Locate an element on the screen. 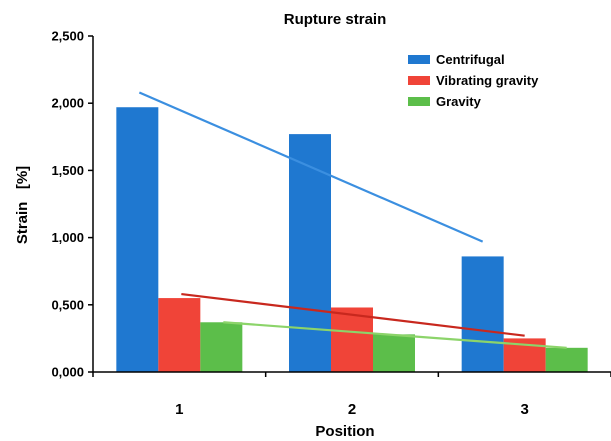  trendline-gravity is located at coordinates (395, 335).